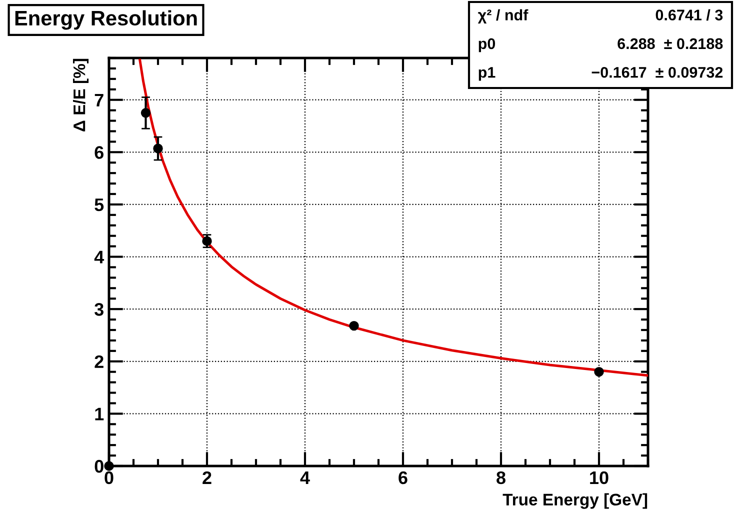 The width and height of the screenshot is (736, 511). I want to click on x-tick-label: 8, so click(501, 477).